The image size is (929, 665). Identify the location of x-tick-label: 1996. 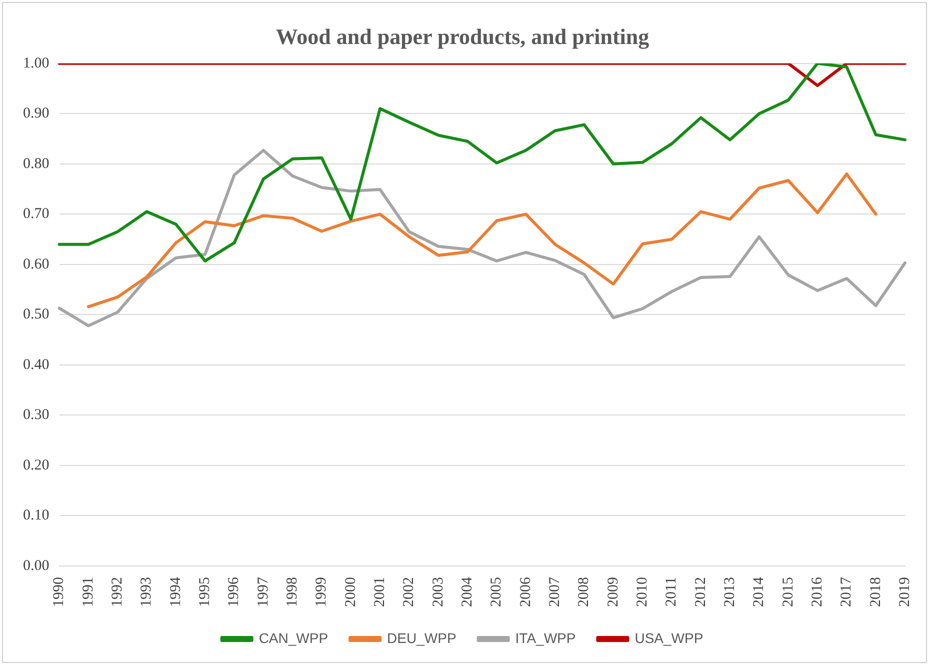
(234, 591).